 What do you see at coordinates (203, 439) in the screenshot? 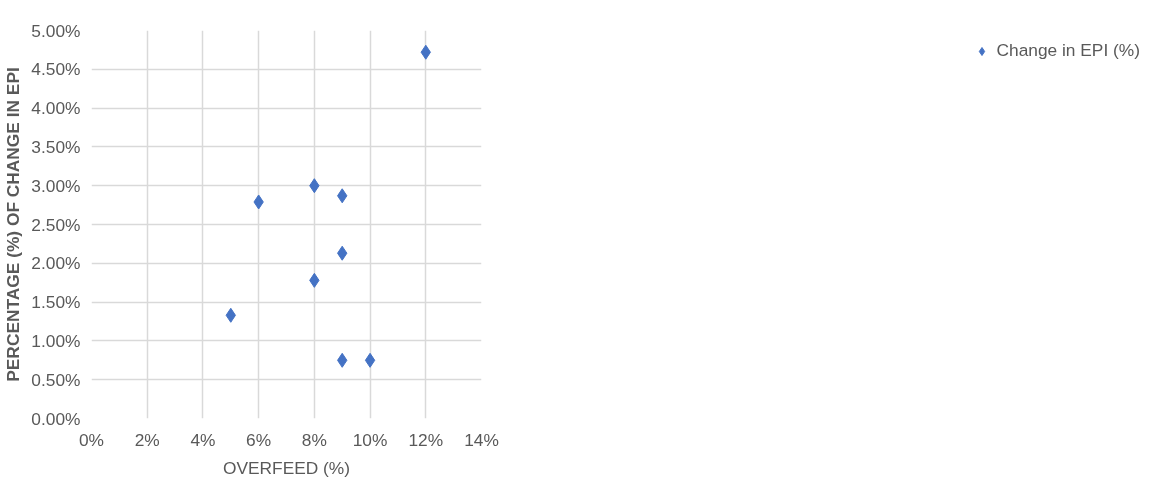
I see `x-tick-label: 4%` at bounding box center [203, 439].